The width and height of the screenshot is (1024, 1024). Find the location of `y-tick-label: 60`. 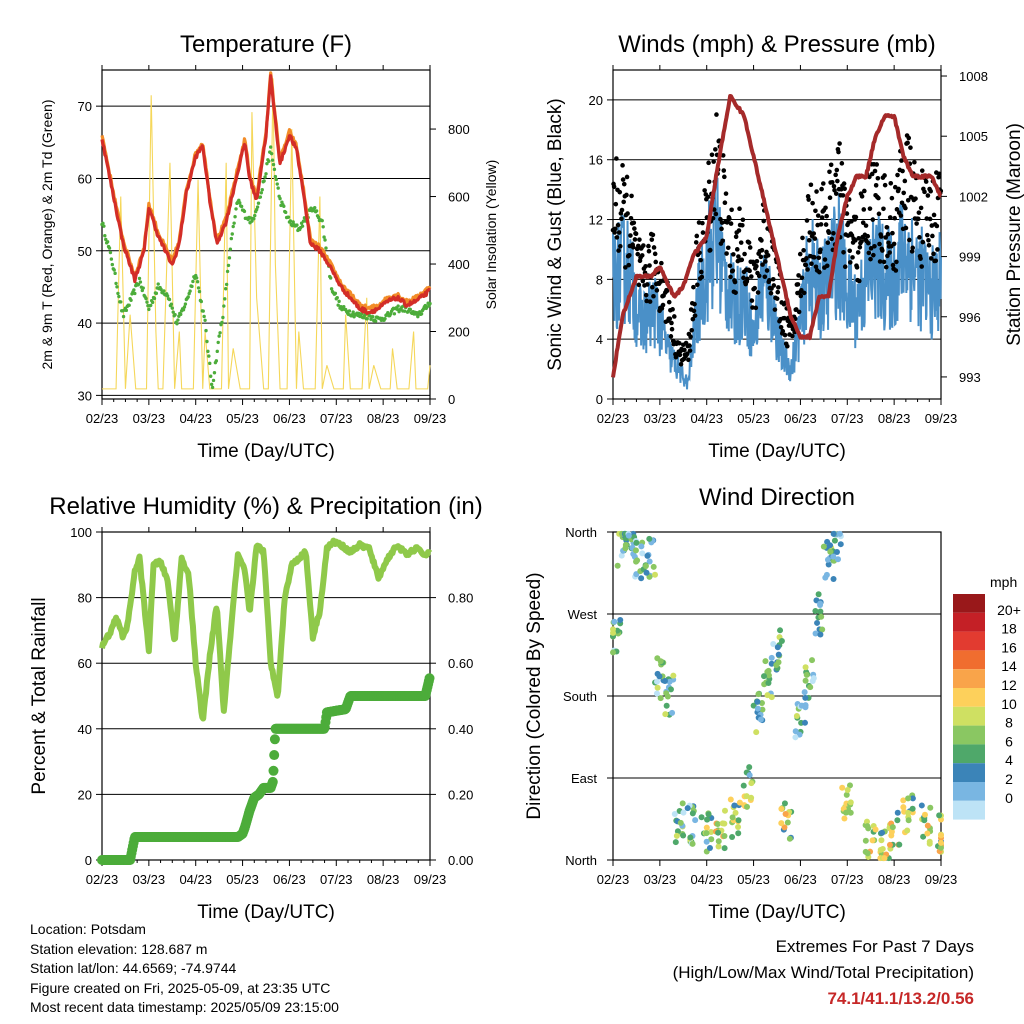

y-tick-label: 60 is located at coordinates (85, 663).